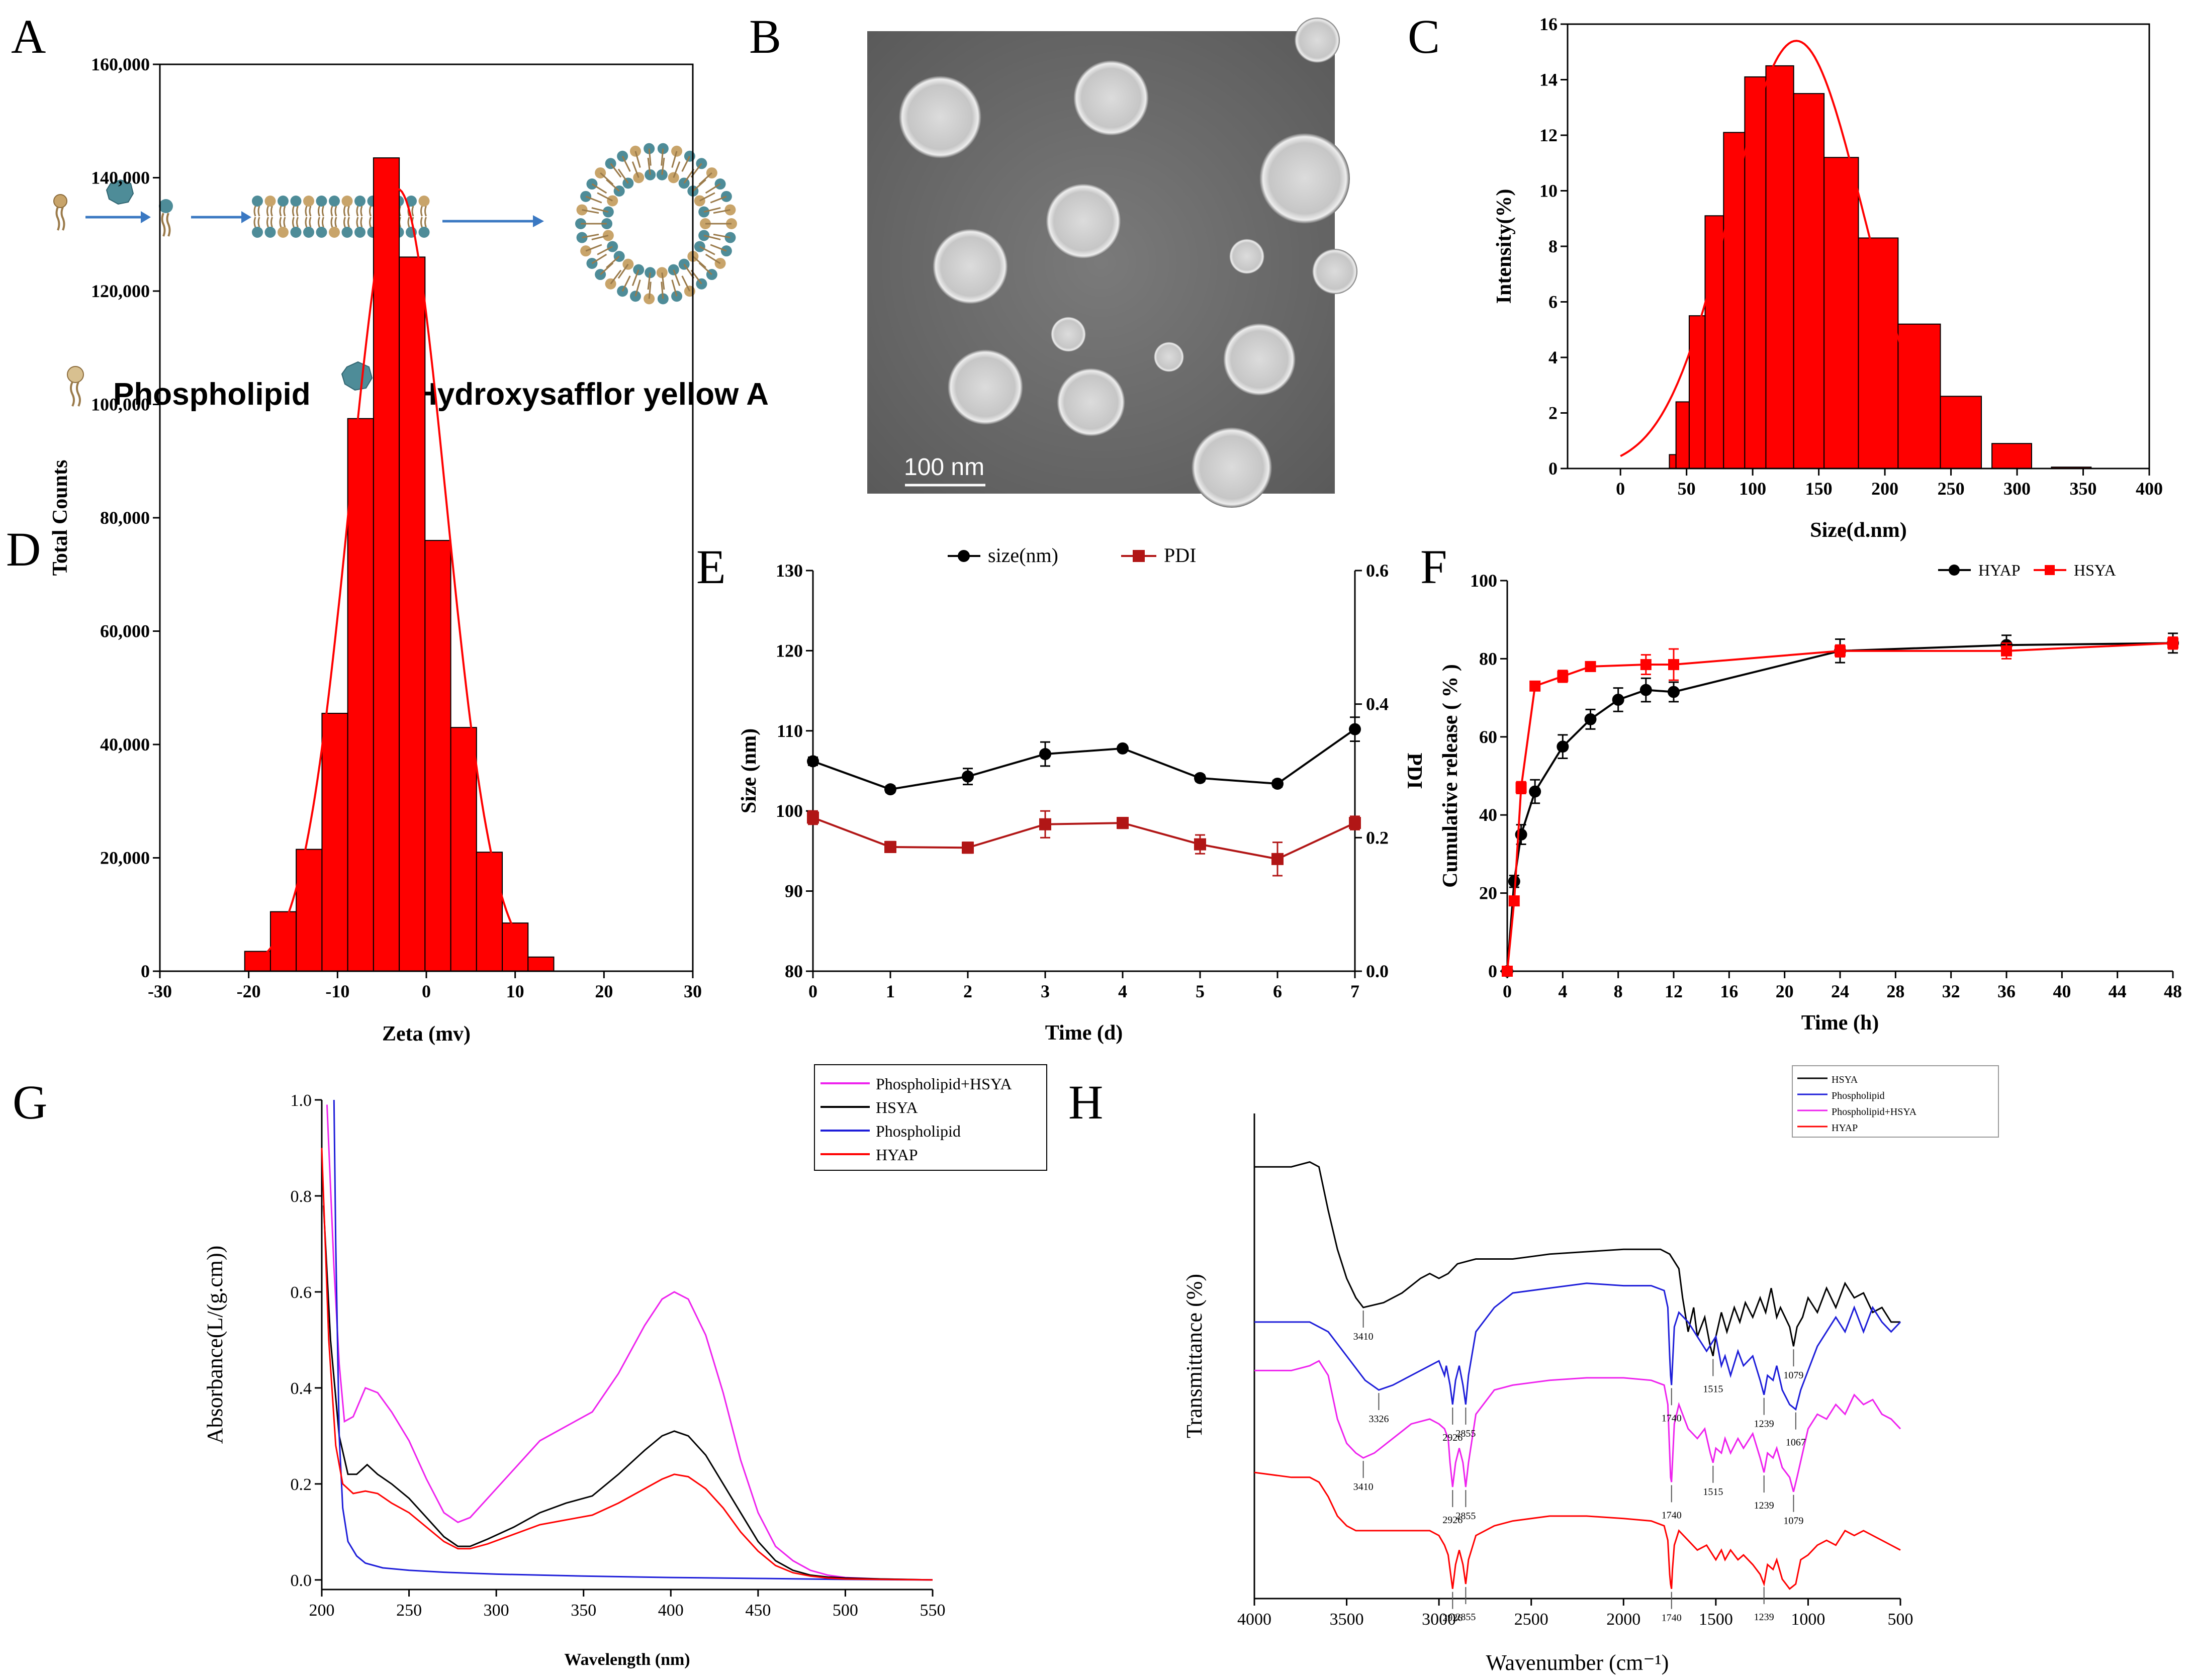  Describe the element at coordinates (341, 217) in the screenshot. I see `bilayer-icon` at that location.